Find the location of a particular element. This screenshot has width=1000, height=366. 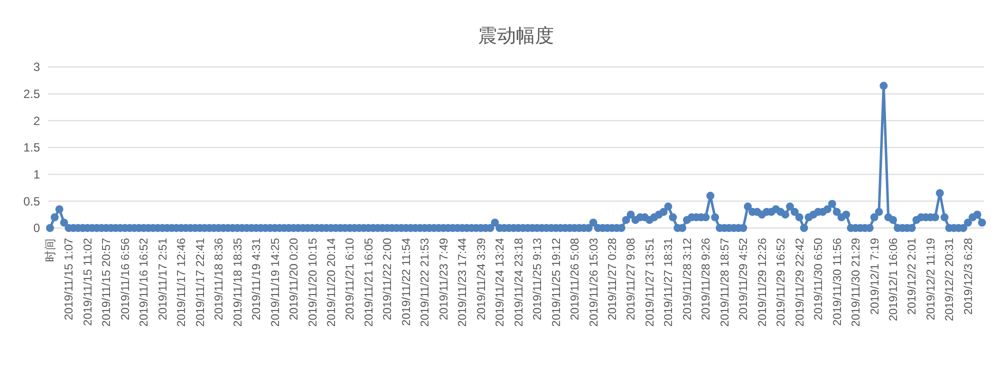

x-tick-label: 2019/12/2 2:01 is located at coordinates (912, 276).